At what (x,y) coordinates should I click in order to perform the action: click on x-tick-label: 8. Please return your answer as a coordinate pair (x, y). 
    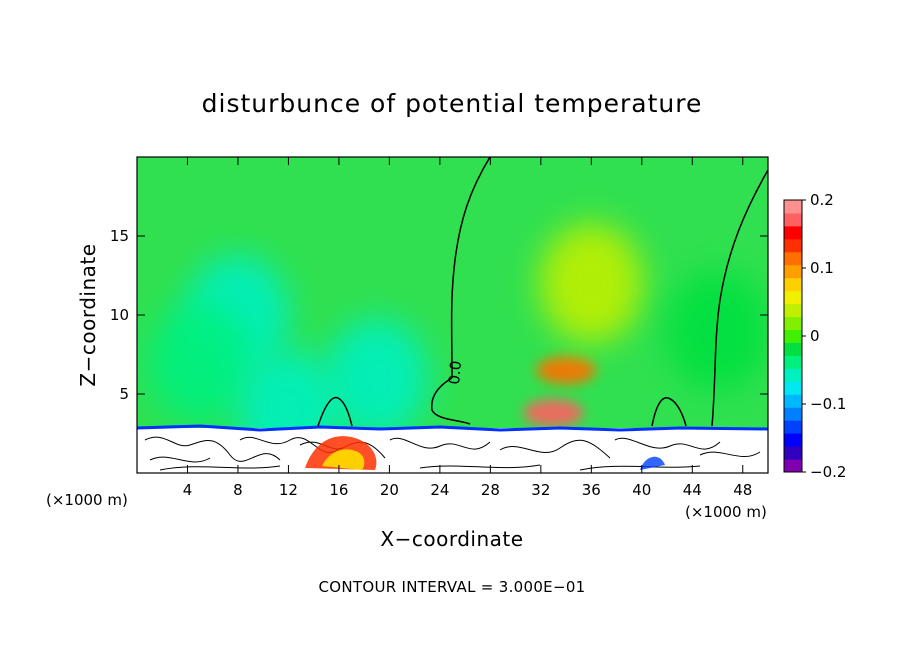
    Looking at the image, I should click on (238, 490).